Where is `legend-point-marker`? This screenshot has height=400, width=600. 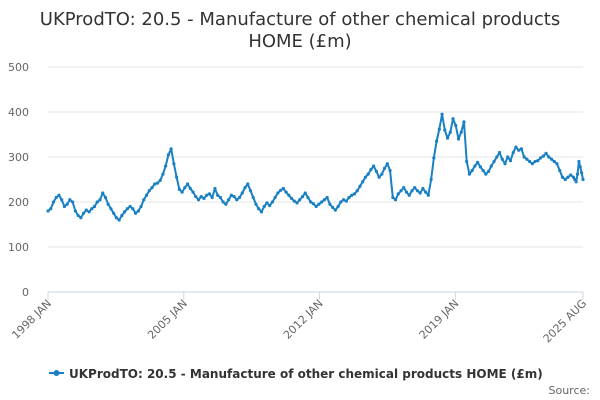
legend-point-marker is located at coordinates (56, 373).